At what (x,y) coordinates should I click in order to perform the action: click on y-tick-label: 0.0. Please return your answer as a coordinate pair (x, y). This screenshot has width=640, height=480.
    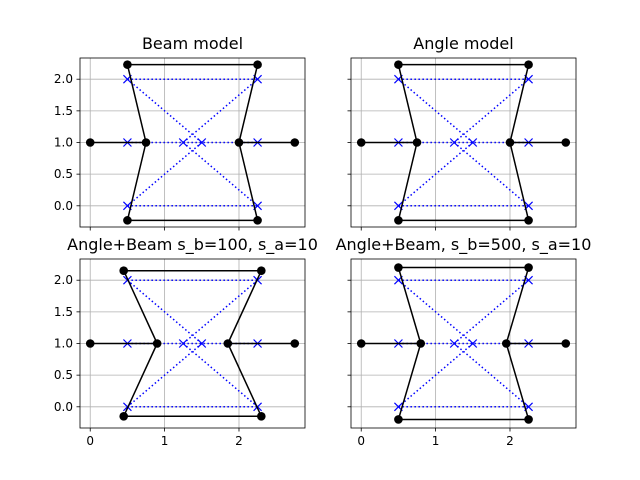
    Looking at the image, I should click on (63, 206).